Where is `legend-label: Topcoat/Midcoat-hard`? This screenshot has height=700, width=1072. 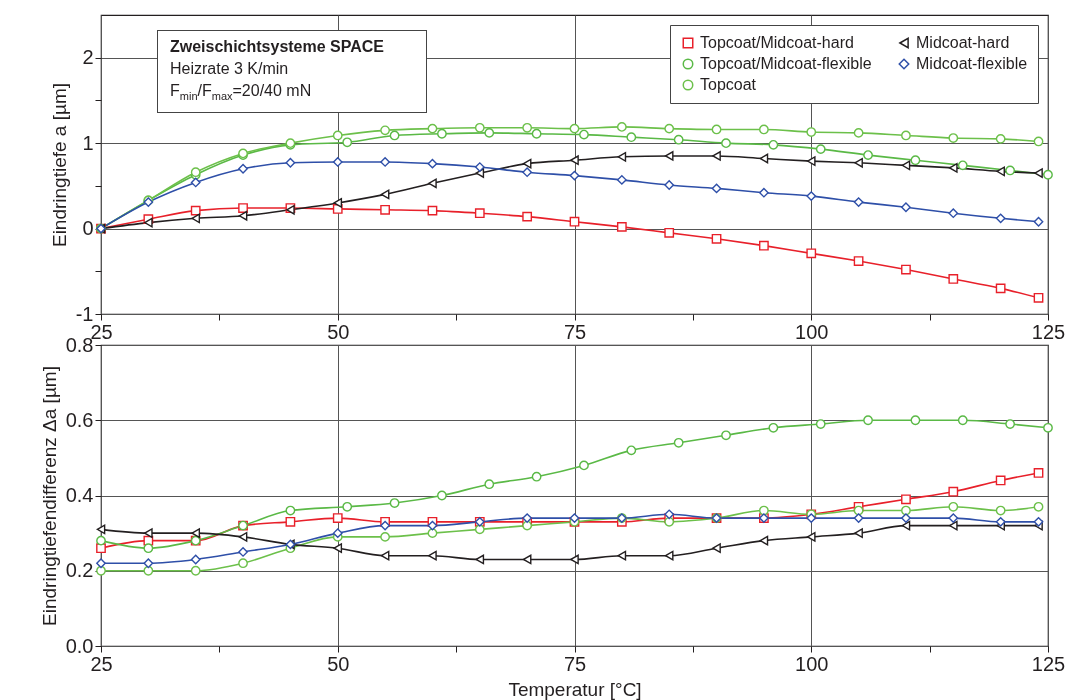
legend-label: Topcoat/Midcoat-hard is located at coordinates (777, 42).